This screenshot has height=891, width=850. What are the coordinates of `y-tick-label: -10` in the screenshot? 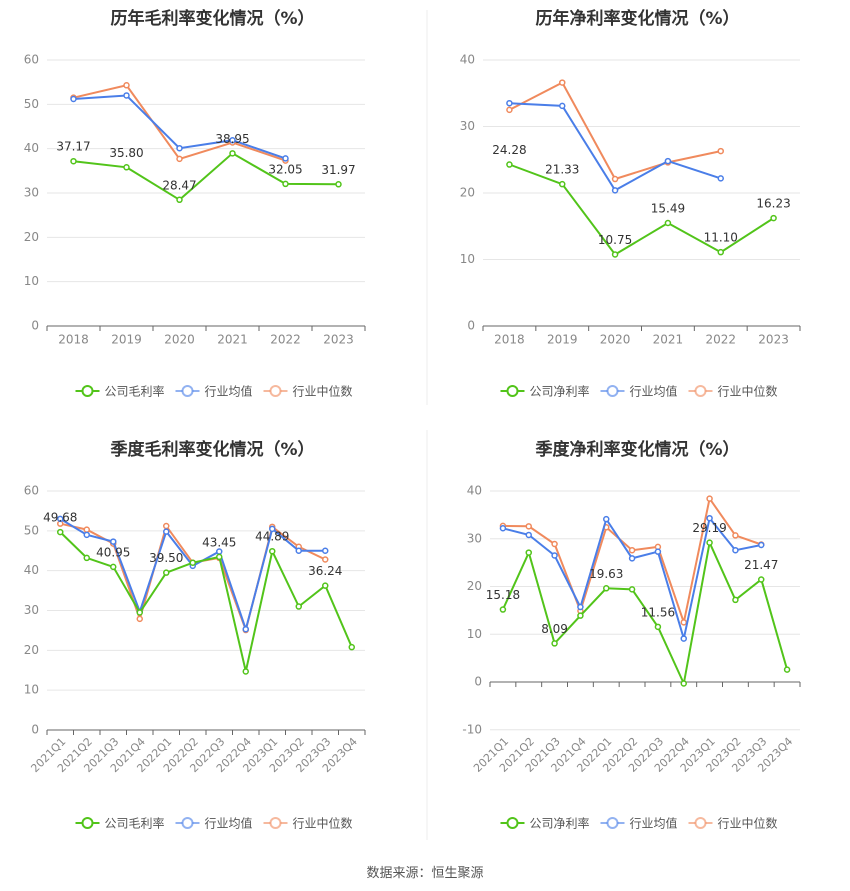 It's located at (472, 729).